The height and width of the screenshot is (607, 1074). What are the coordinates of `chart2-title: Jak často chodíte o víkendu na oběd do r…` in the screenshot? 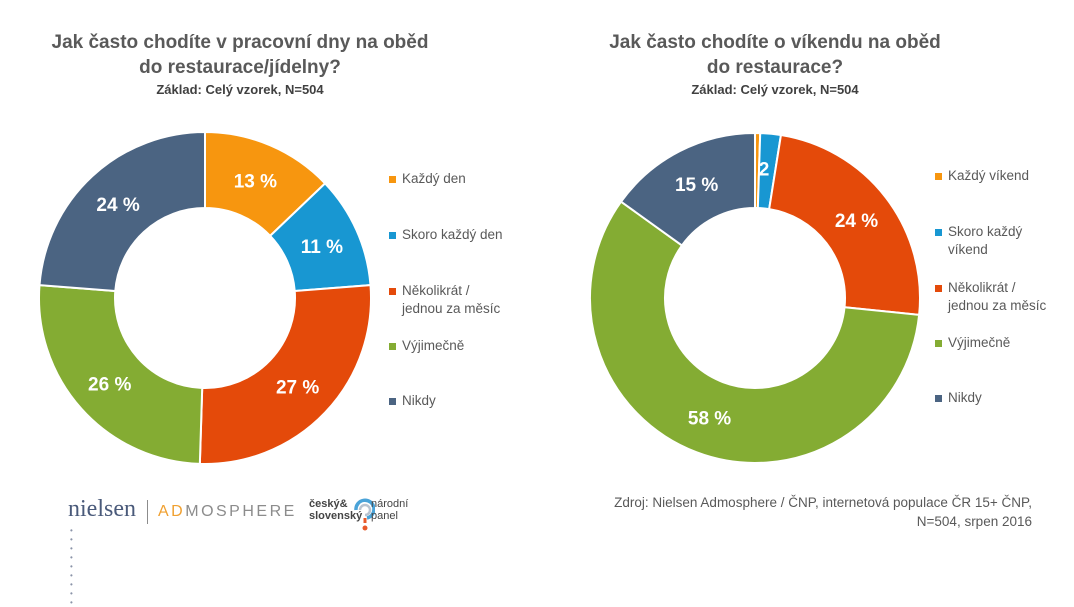 It's located at (775, 55).